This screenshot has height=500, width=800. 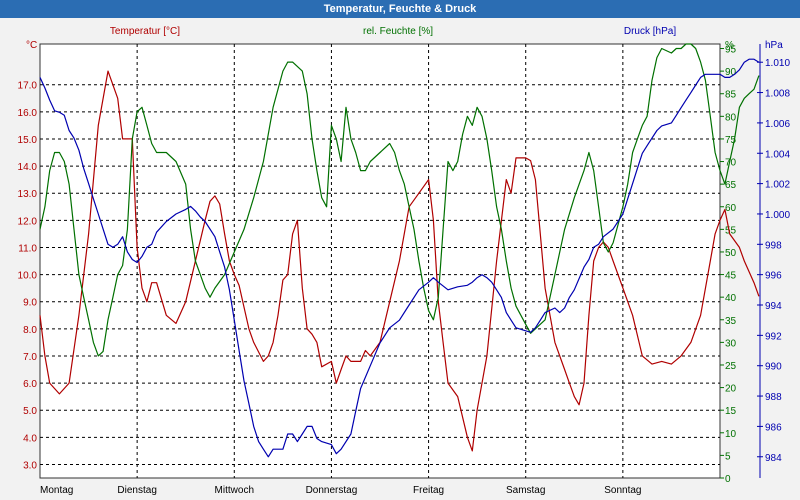 What do you see at coordinates (30, 303) in the screenshot?
I see `temperature-tick-label: 9.0` at bounding box center [30, 303].